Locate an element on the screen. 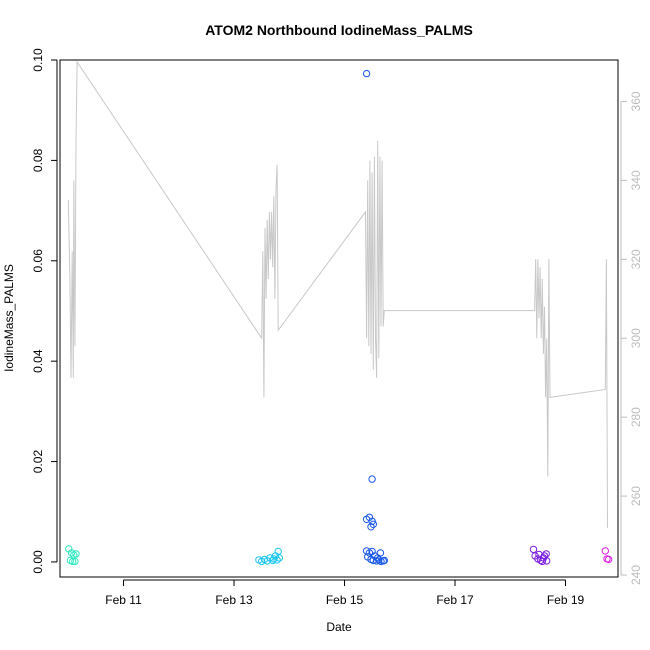  y-axis-label: IodineMass_PALMS is located at coordinates (9, 318).